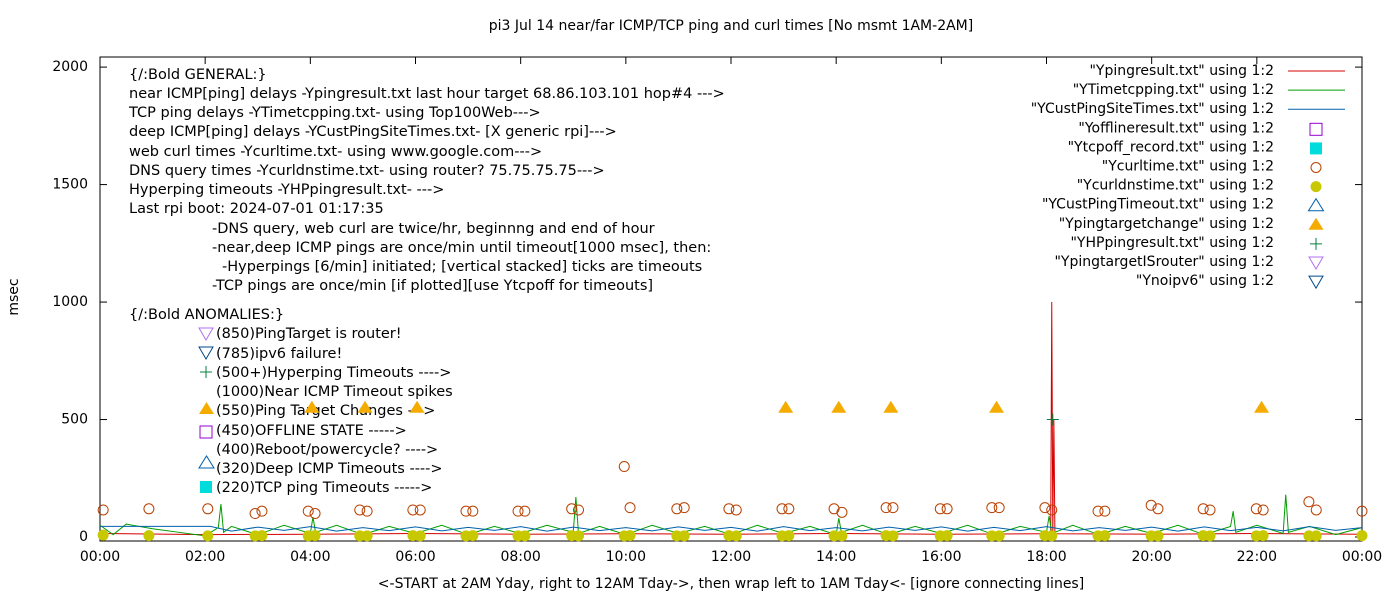 Image resolution: width=1400 pixels, height=600 pixels. What do you see at coordinates (1046, 557) in the screenshot?
I see `x-tick-label: 18:00` at bounding box center [1046, 557].